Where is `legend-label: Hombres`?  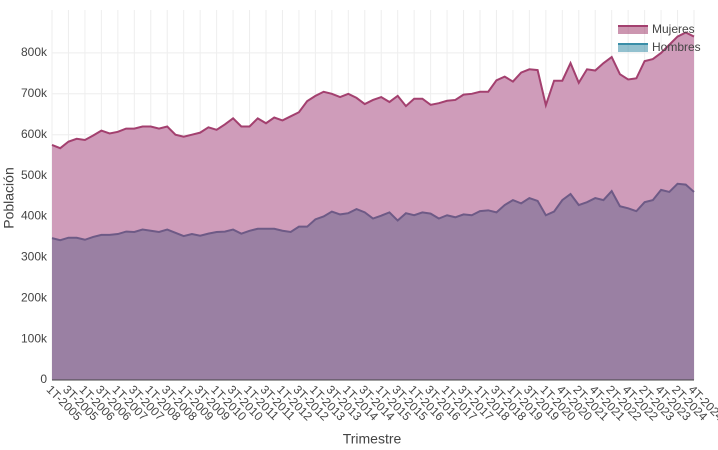
legend-label: Hombres is located at coordinates (676, 47).